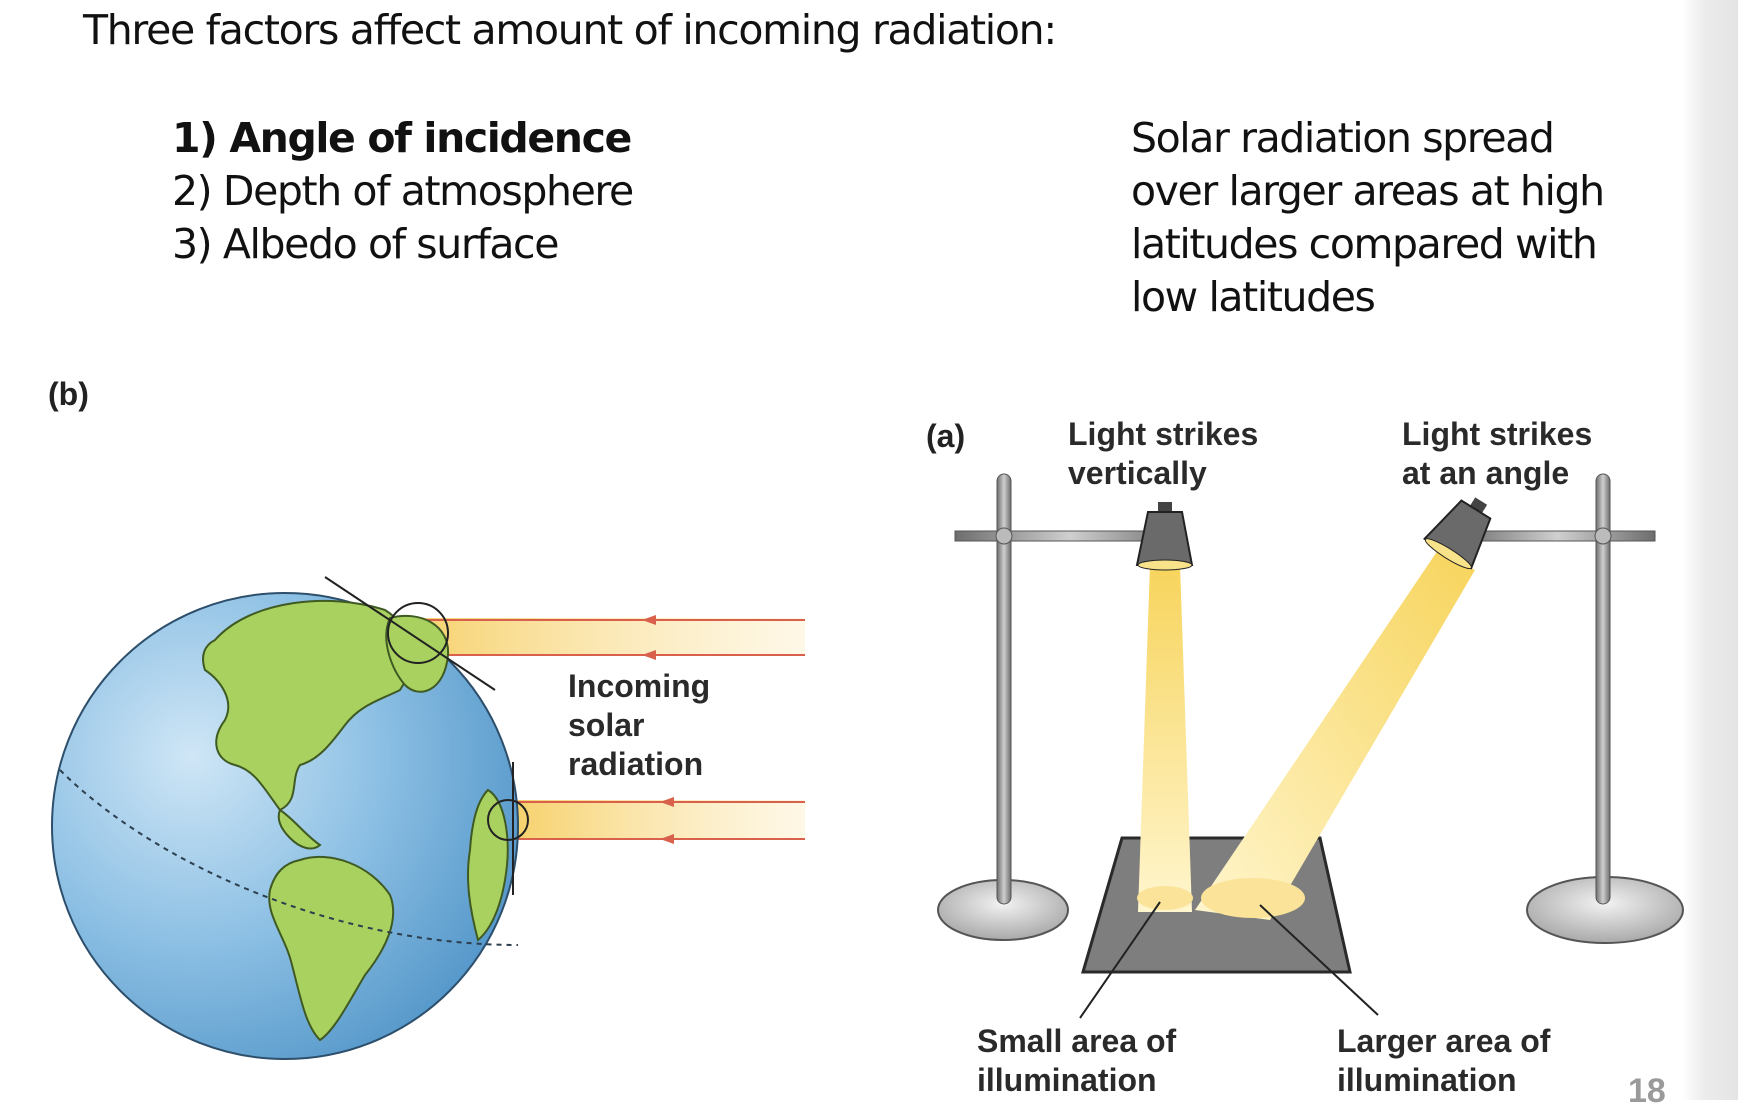 Image resolution: width=1738 pixels, height=1111 pixels. What do you see at coordinates (1165, 738) in the screenshot?
I see `vertical-beam` at bounding box center [1165, 738].